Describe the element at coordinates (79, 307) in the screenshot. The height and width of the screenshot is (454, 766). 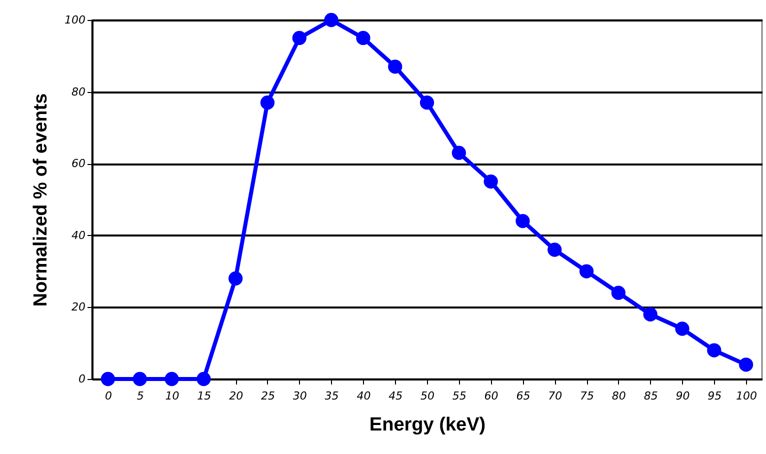
I see `y-tick-label: 20` at that location.